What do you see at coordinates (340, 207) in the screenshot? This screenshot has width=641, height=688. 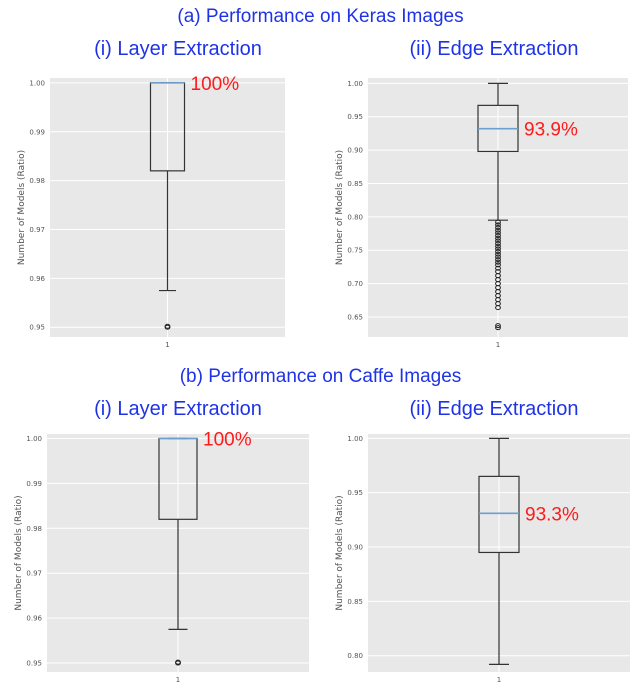 I see `chart-1-ylabel: Number of Models (Ratio)` at bounding box center [340, 207].